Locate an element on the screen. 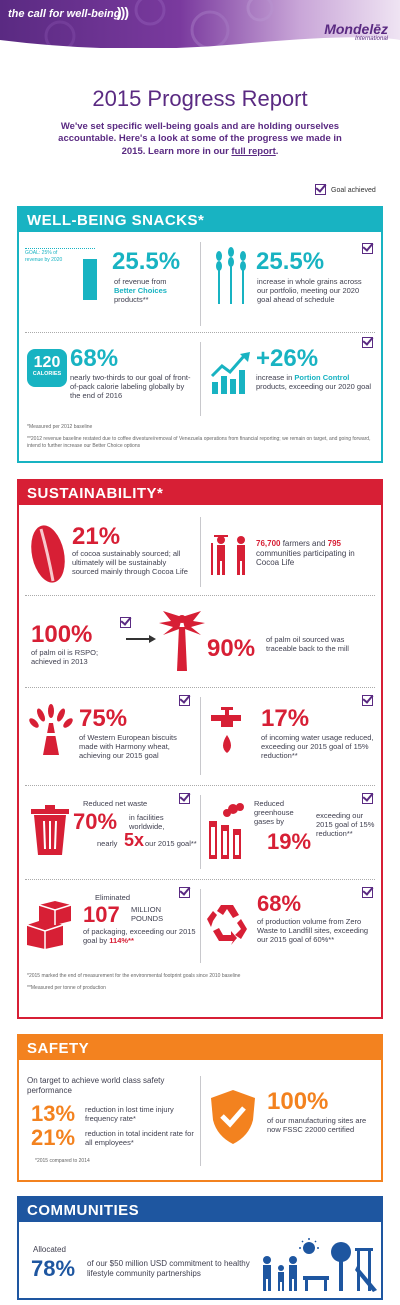  trash-bin-icon is located at coordinates (50, 830).